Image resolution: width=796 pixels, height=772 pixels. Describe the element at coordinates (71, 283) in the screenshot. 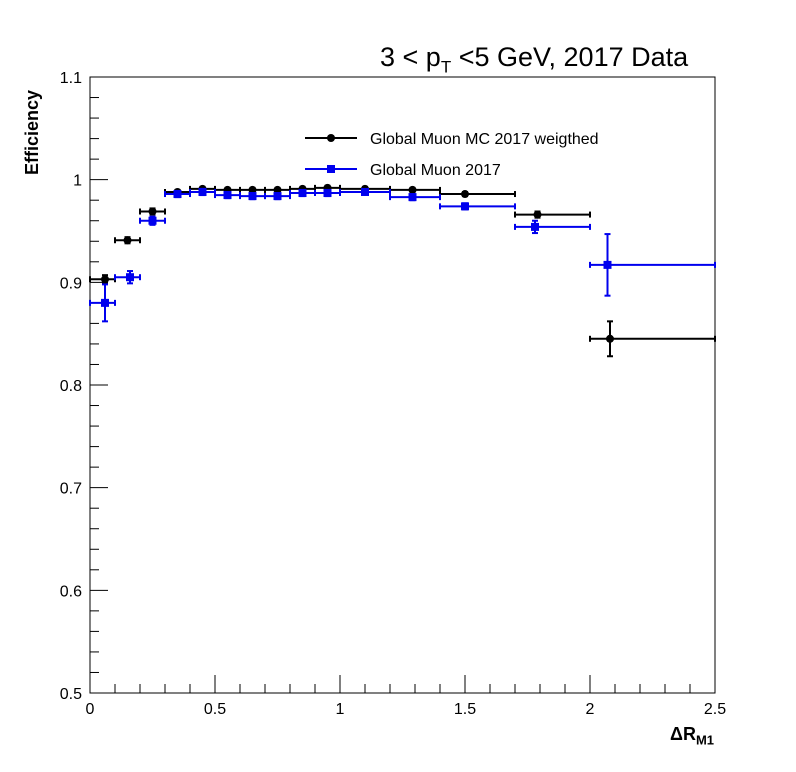

I see `y-tick-label: 0.9` at that location.